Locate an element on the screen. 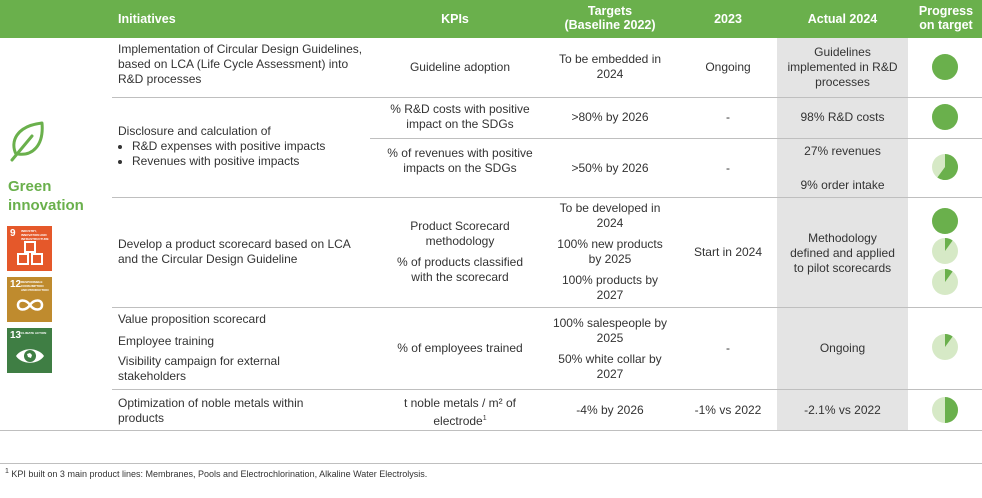 The image size is (982, 498). header-2023: 2023 is located at coordinates (728, 19).